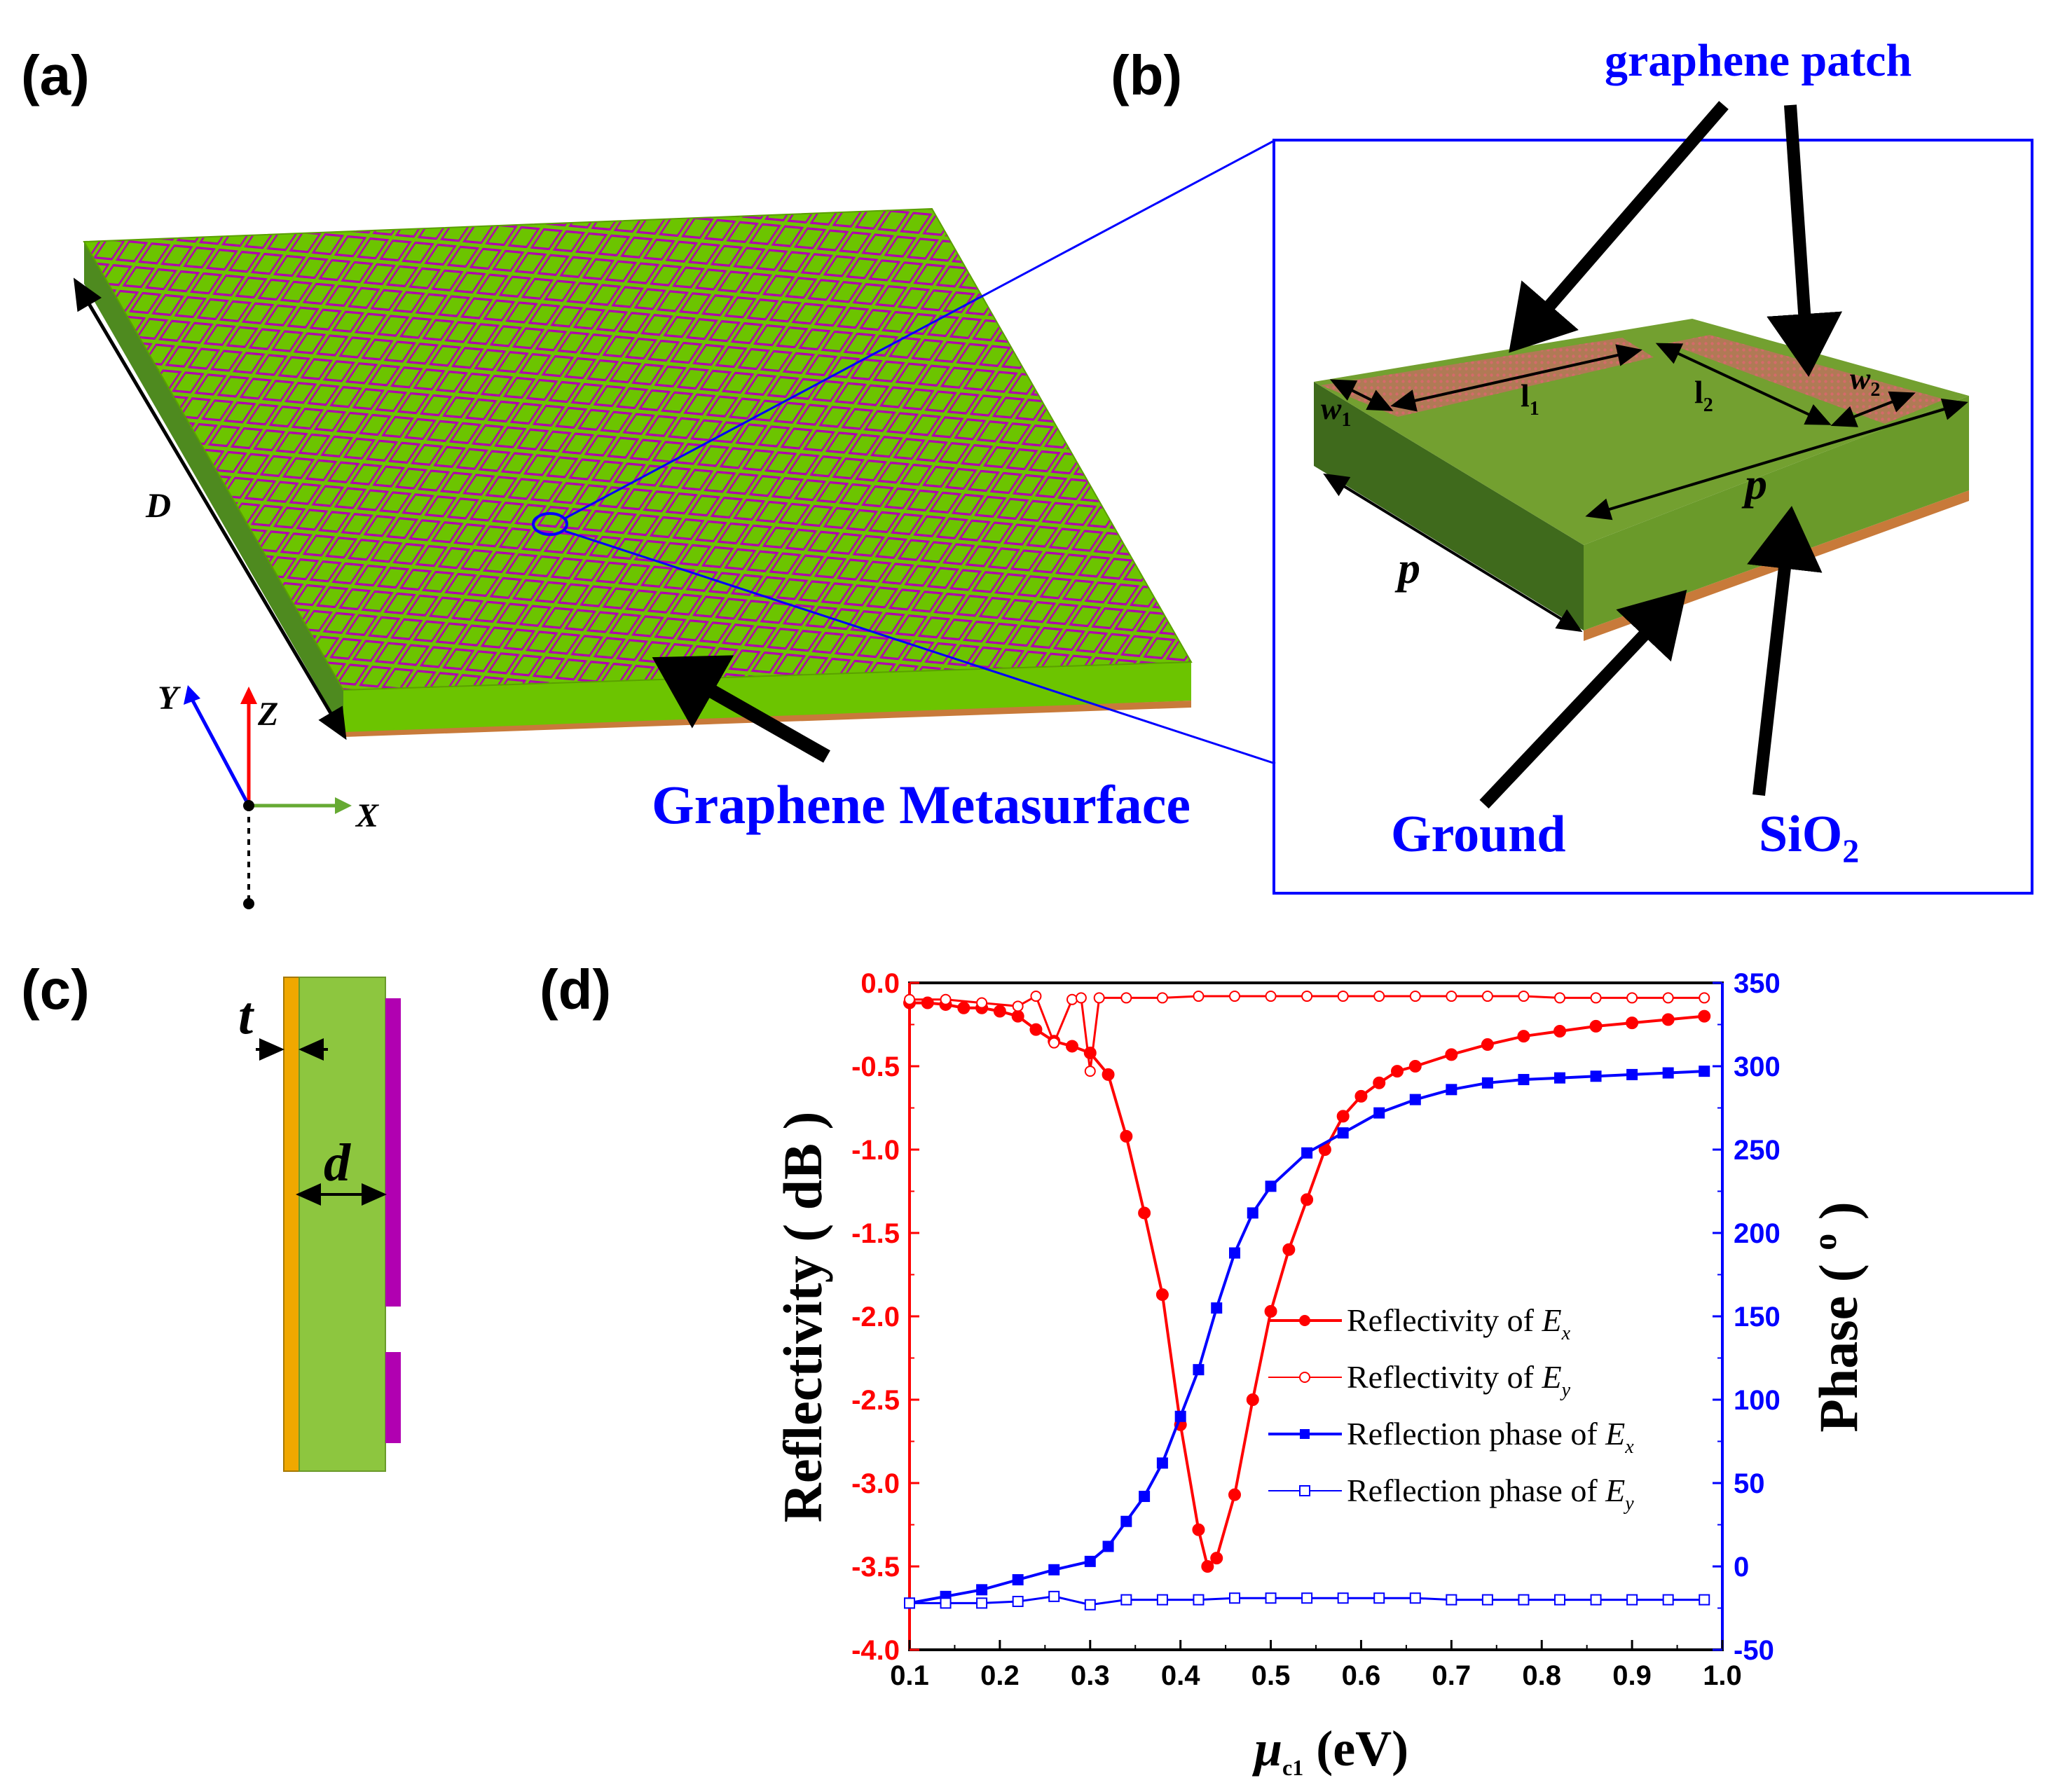  What do you see at coordinates (1837, 1317) in the screenshot?
I see `y-right-axis-title: Phase ( o )` at bounding box center [1837, 1317].